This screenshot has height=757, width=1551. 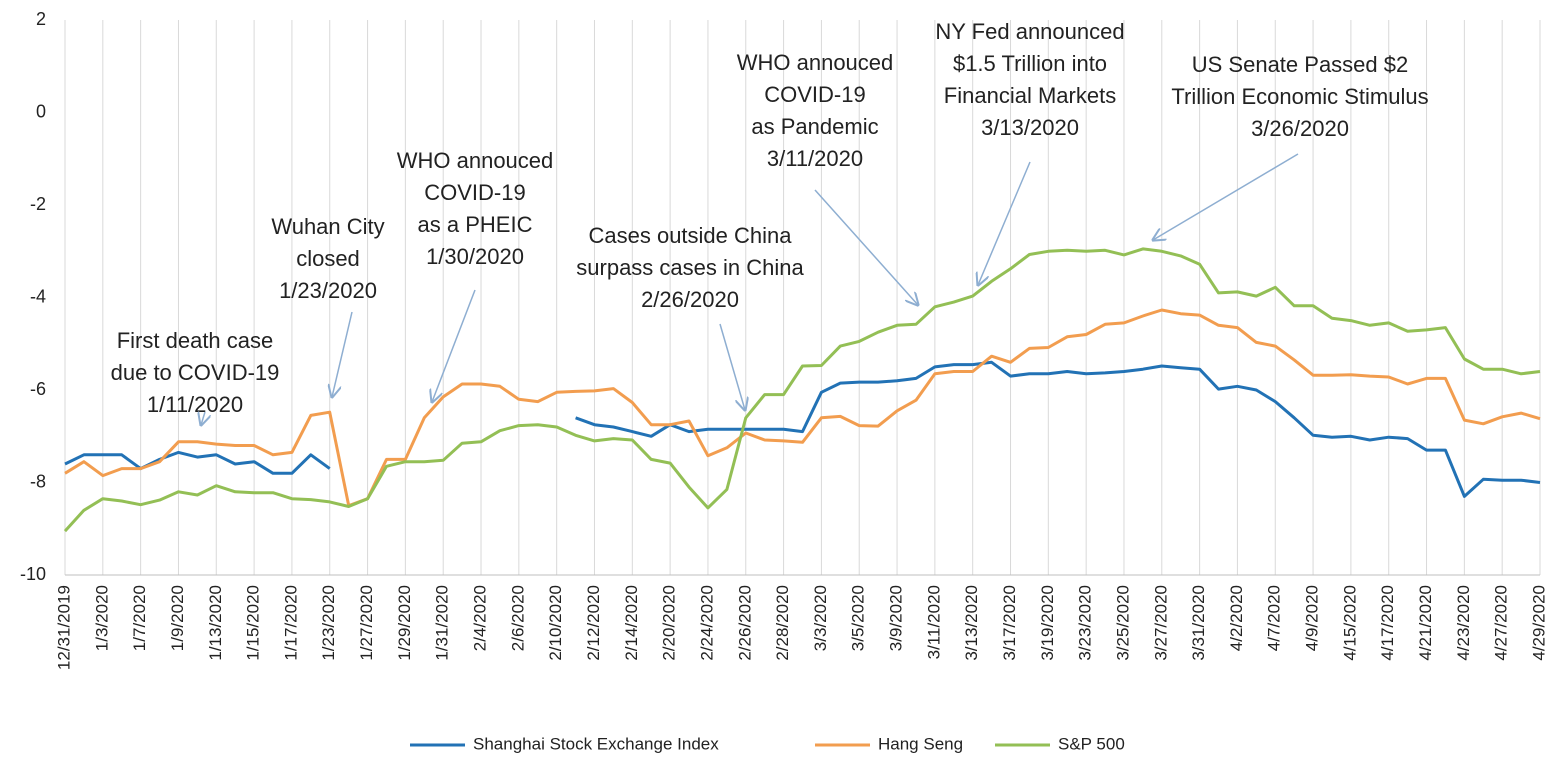 What do you see at coordinates (1030, 127) in the screenshot?
I see `annotation: 3/13/2020` at bounding box center [1030, 127].